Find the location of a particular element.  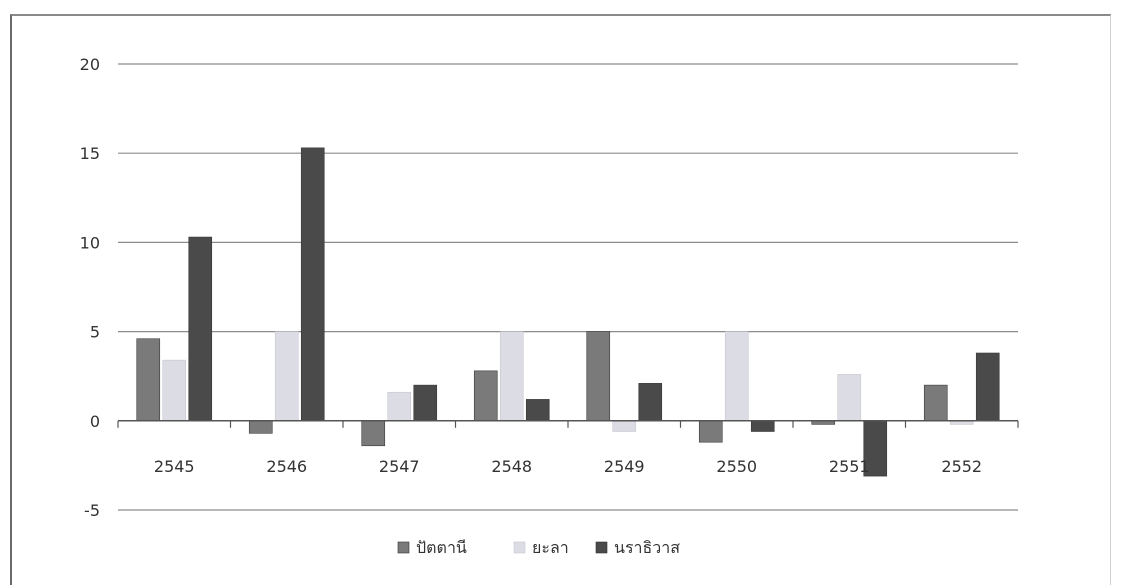

y-tick-label: -5 is located at coordinates (92, 510).